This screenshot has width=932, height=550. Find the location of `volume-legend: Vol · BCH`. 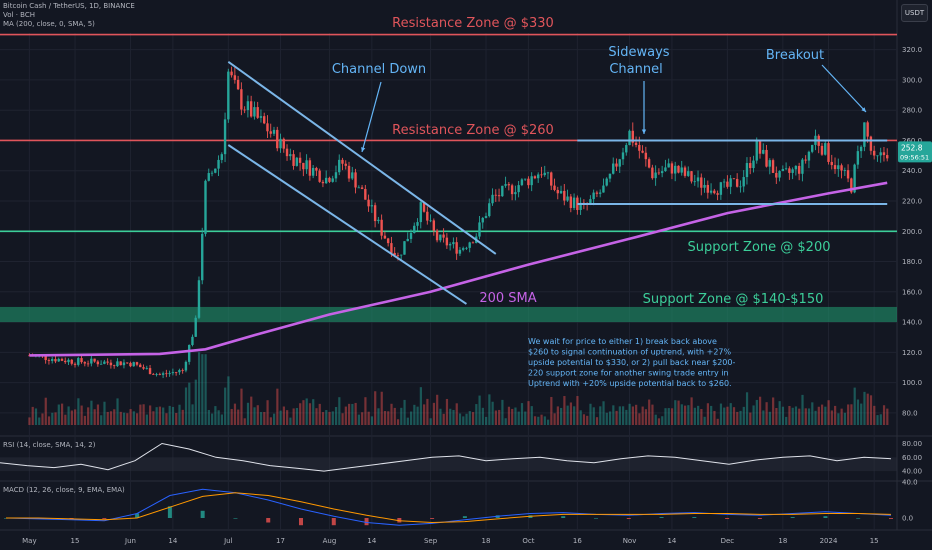

volume-legend: Vol · BCH is located at coordinates (19, 15).